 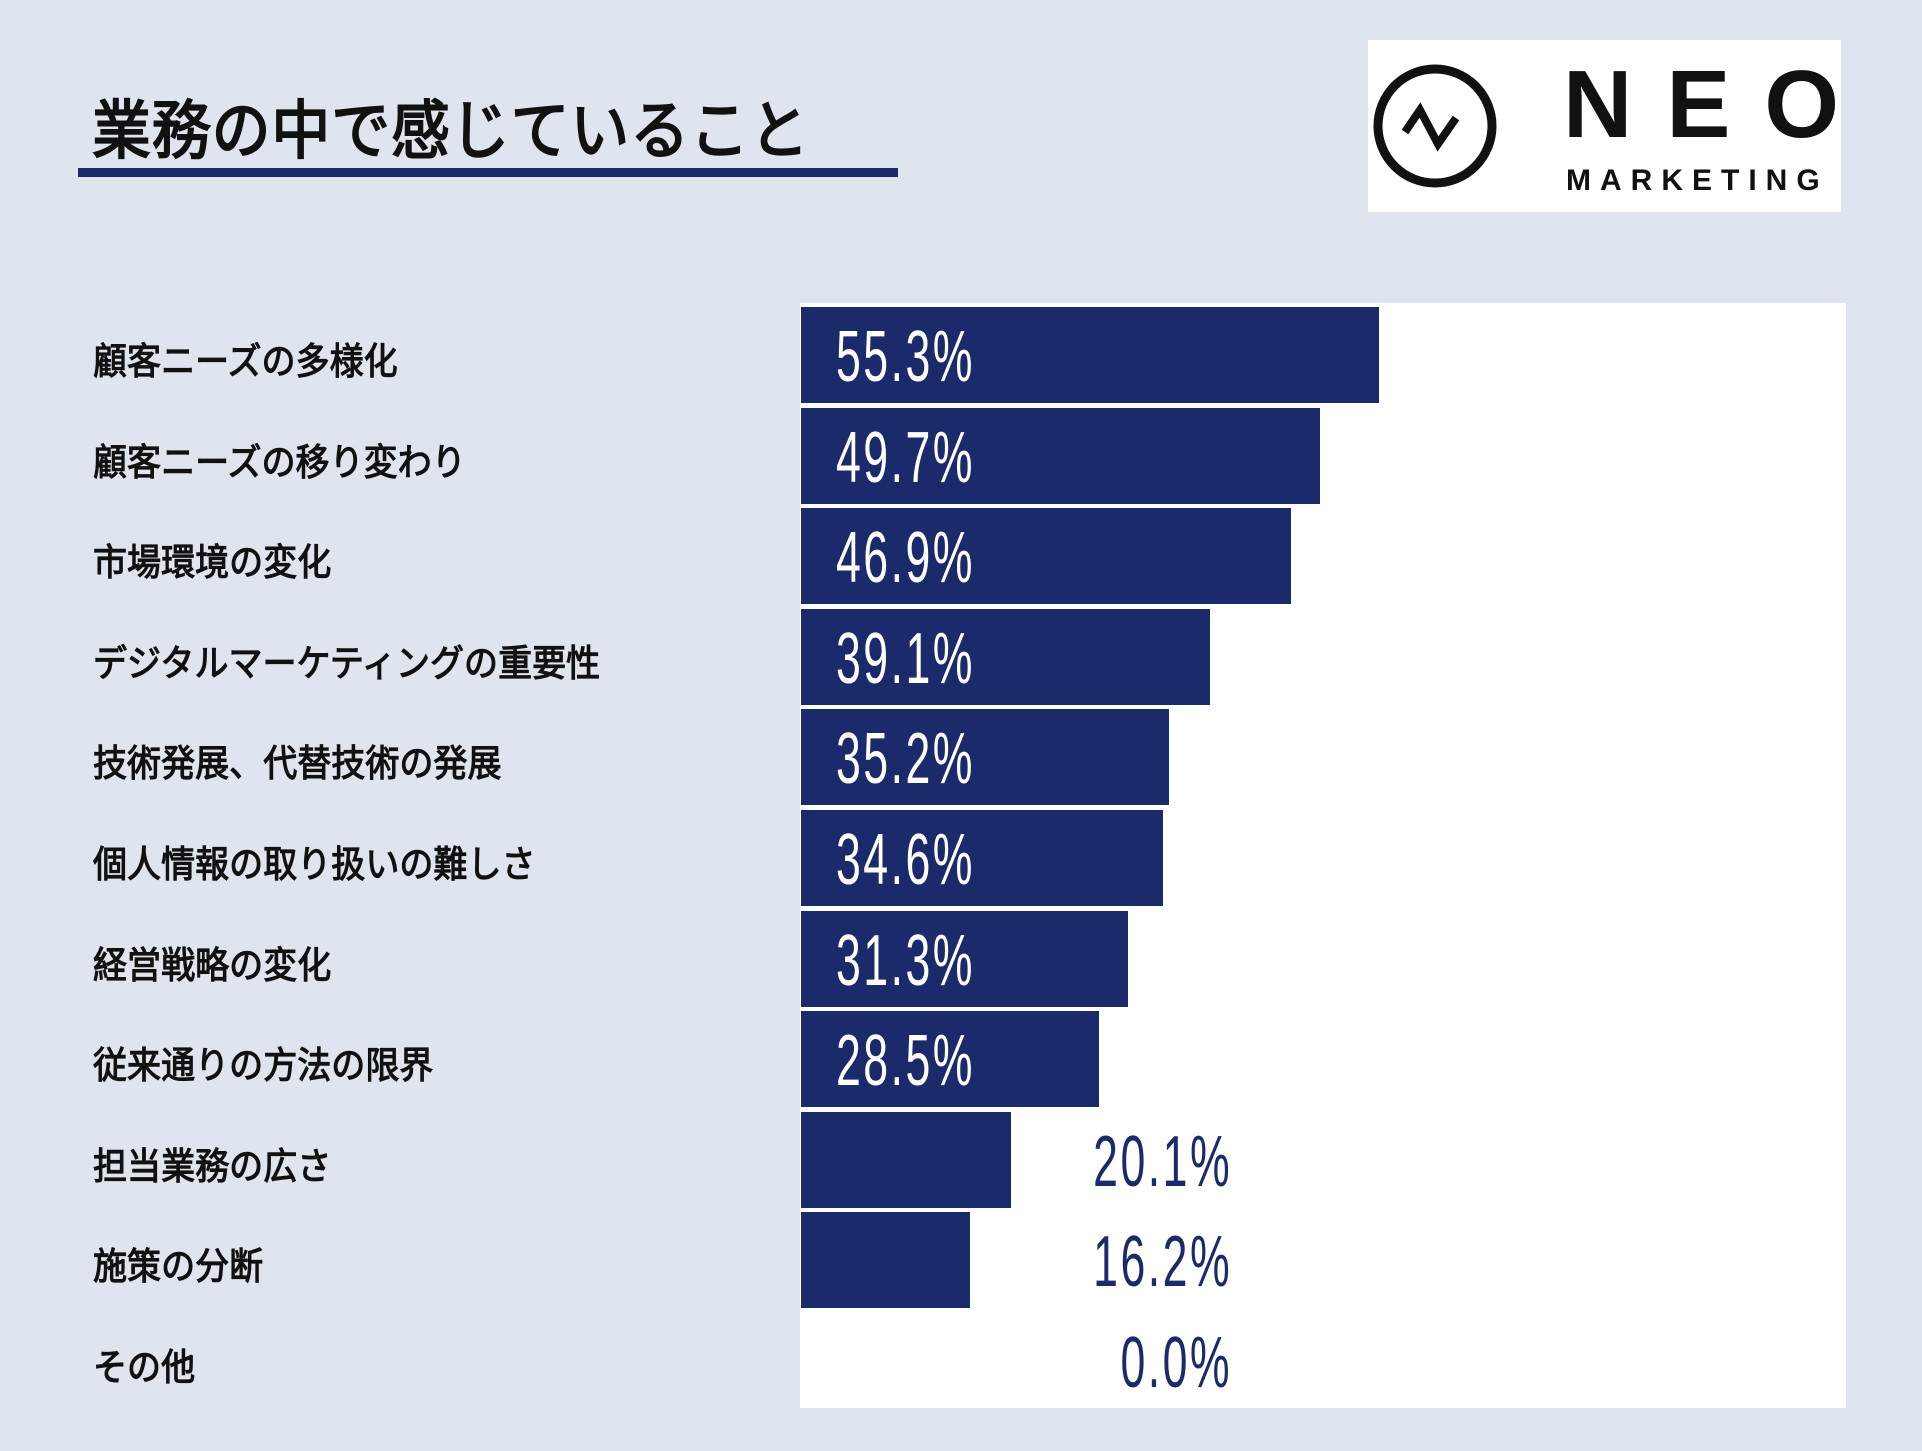 What do you see at coordinates (905, 457) in the screenshot?
I see `data-label: 49.7%` at bounding box center [905, 457].